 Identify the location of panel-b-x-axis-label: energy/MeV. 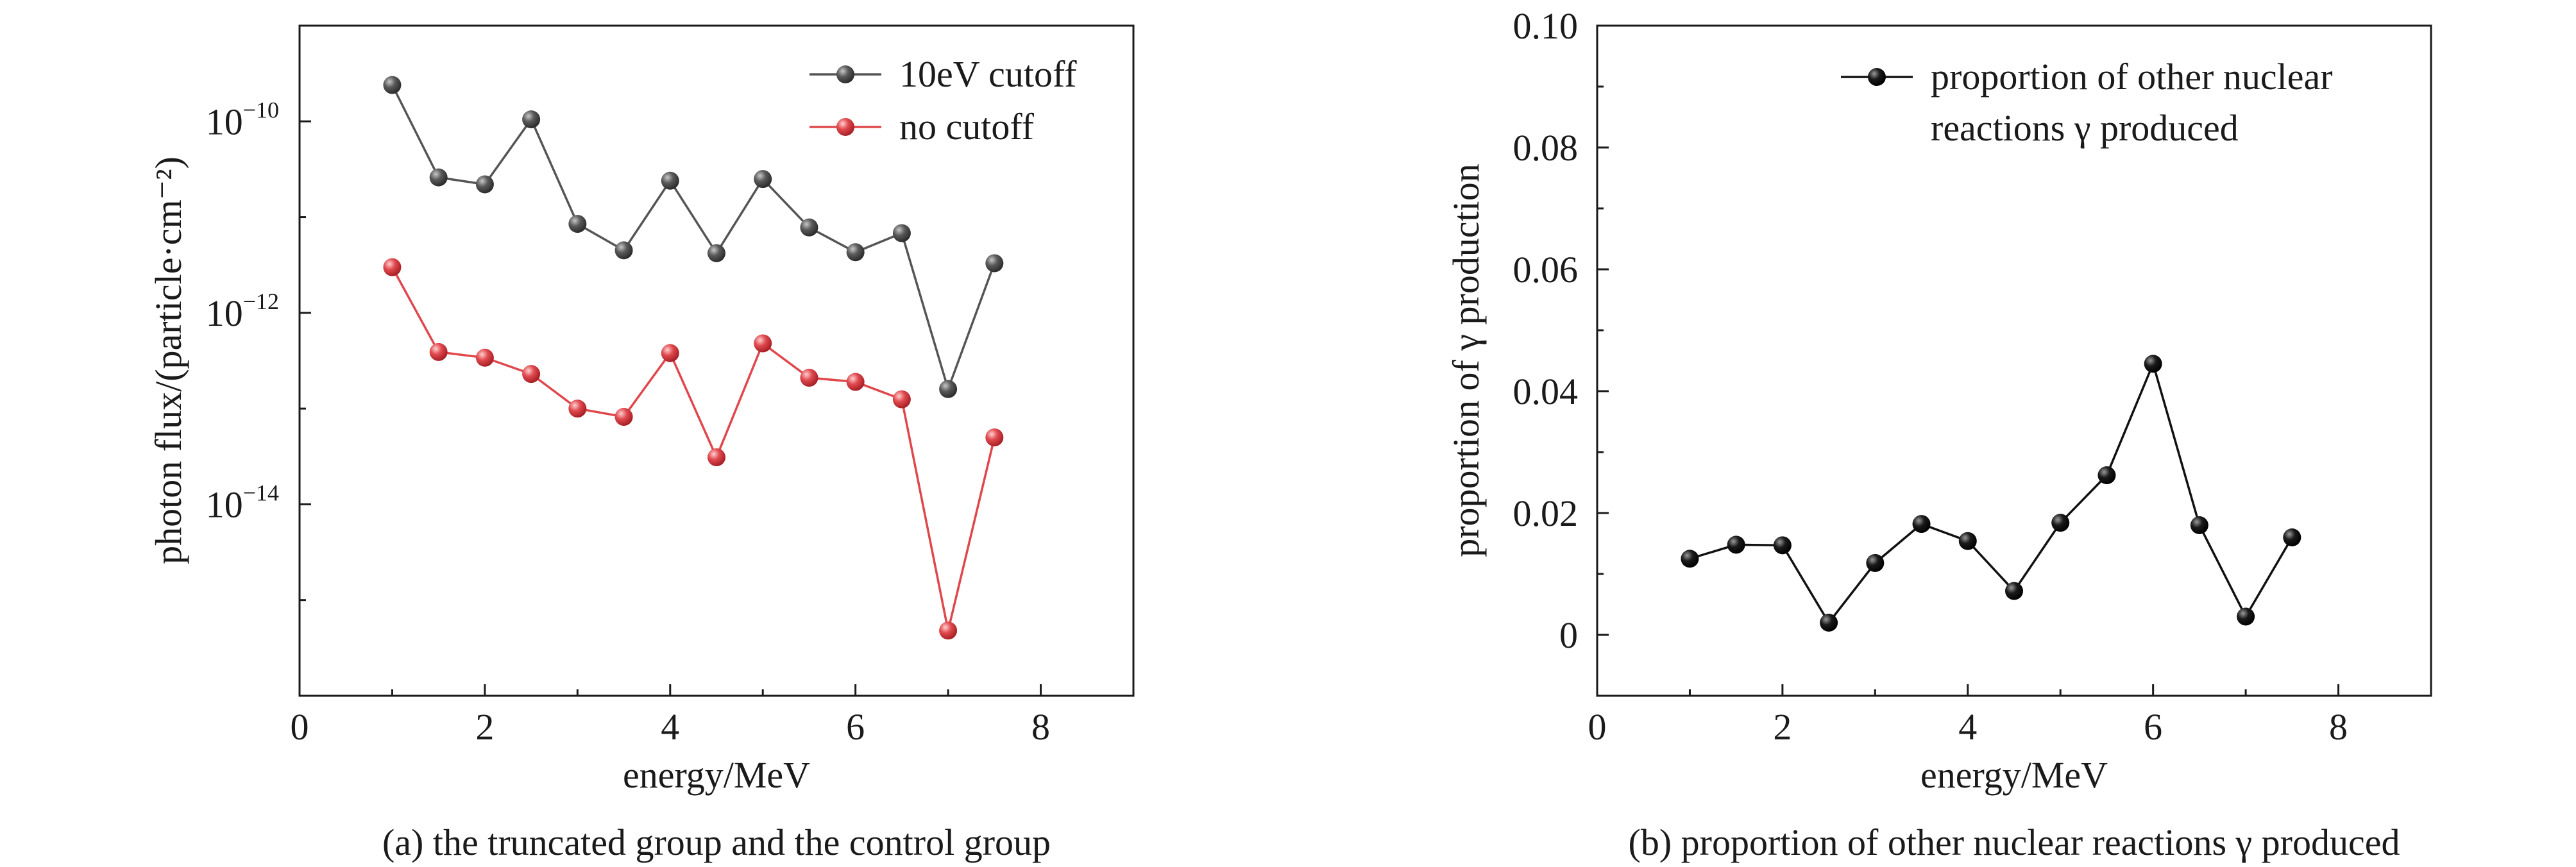
(2014, 775).